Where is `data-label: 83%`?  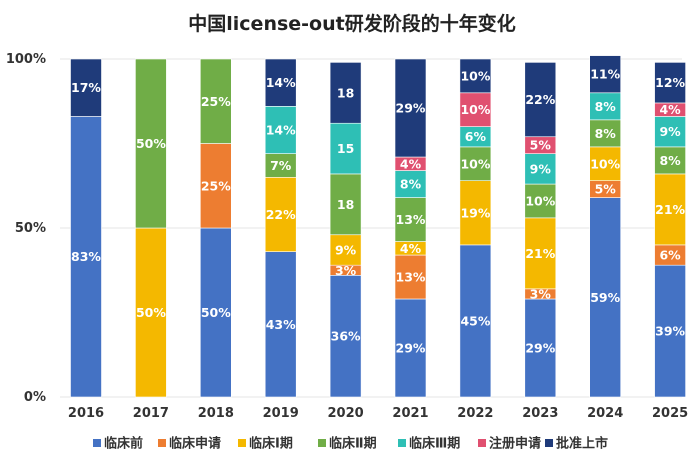
data-label: 83% is located at coordinates (86, 256).